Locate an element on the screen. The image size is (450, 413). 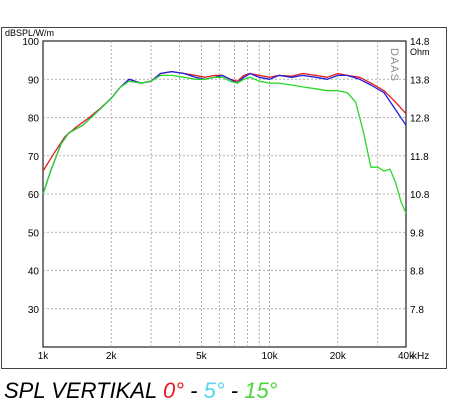
y2-tick-label: 13.8 is located at coordinates (420, 80).